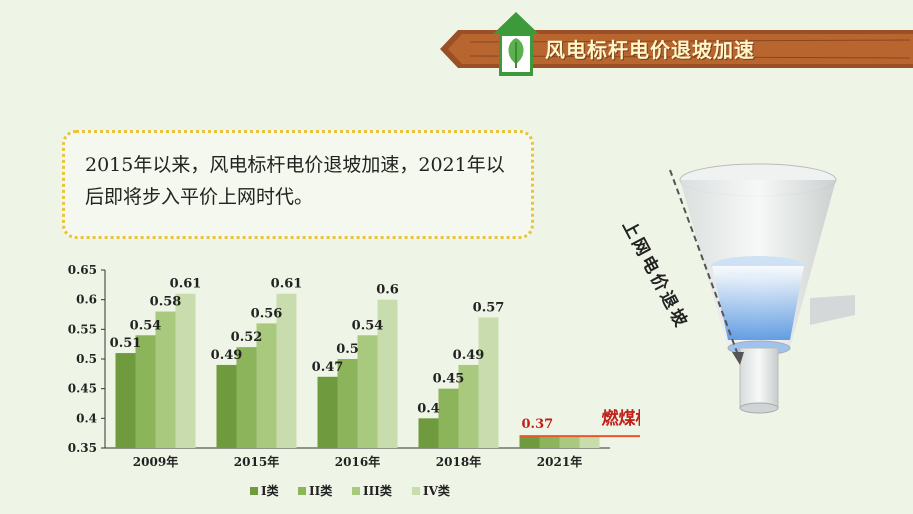 The width and height of the screenshot is (913, 514). I want to click on data-label: 0.52, so click(247, 337).